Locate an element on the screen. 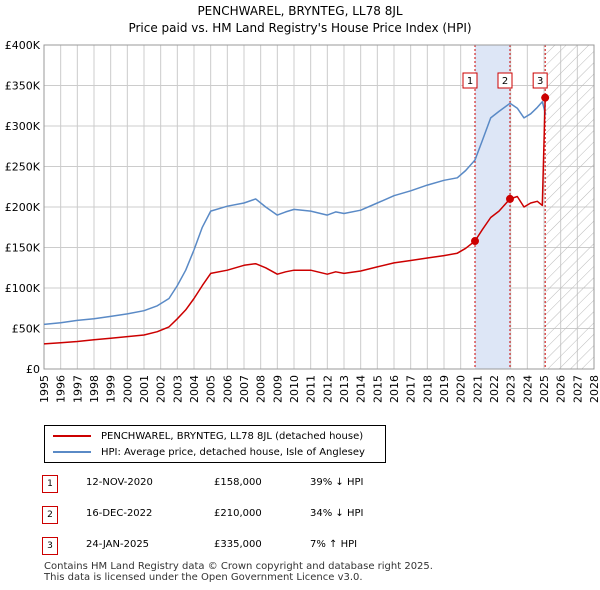 This screenshot has height=590, width=600. transaction-badge: 3 is located at coordinates (50, 546).